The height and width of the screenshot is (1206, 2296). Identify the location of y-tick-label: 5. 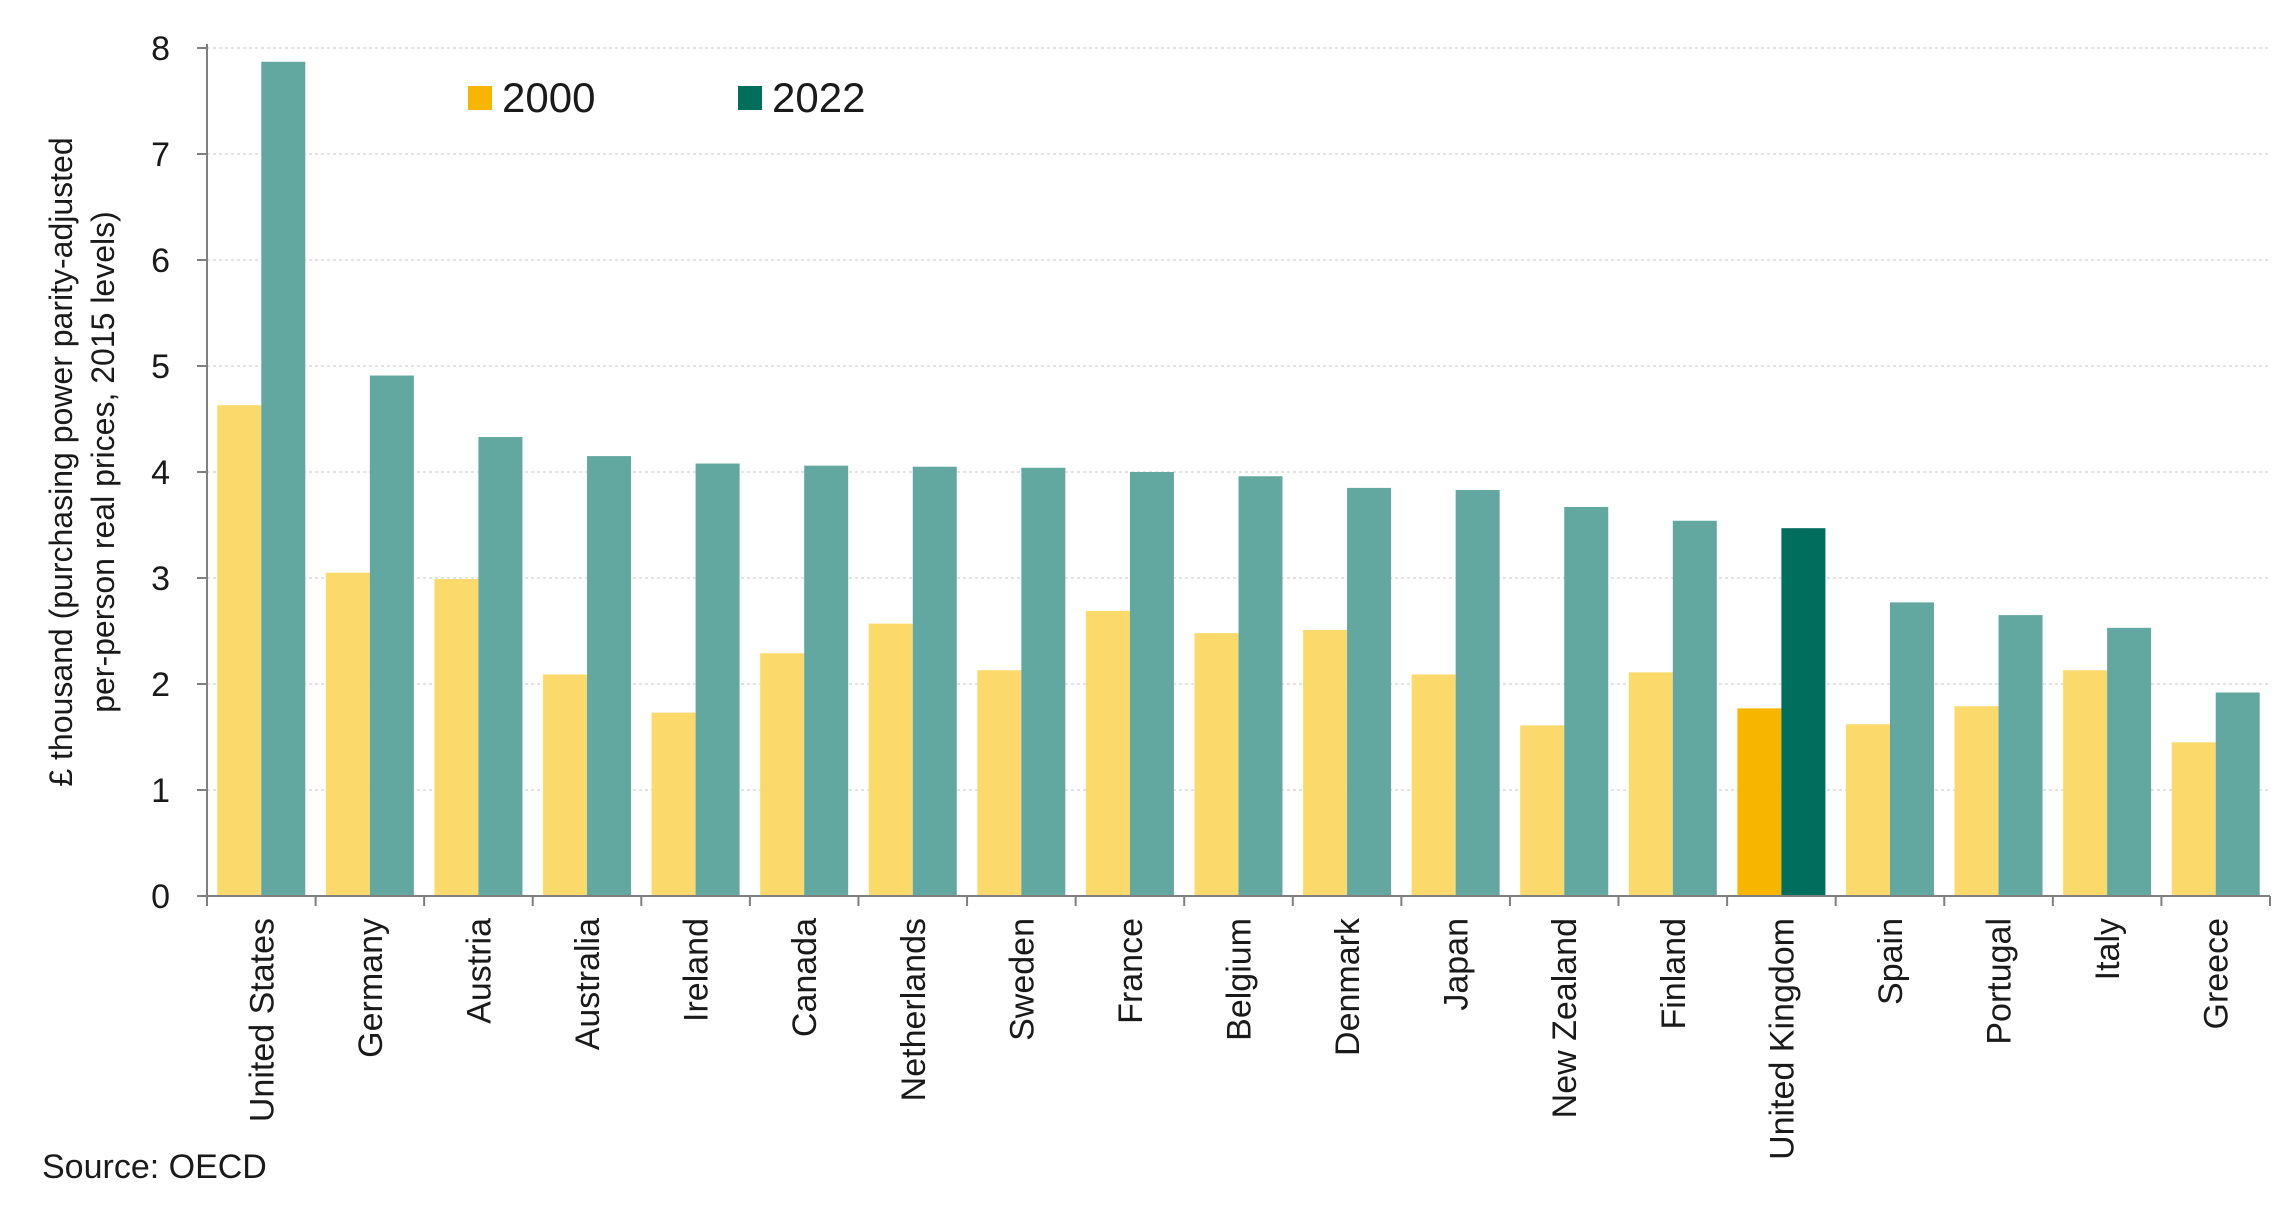
(160, 367).